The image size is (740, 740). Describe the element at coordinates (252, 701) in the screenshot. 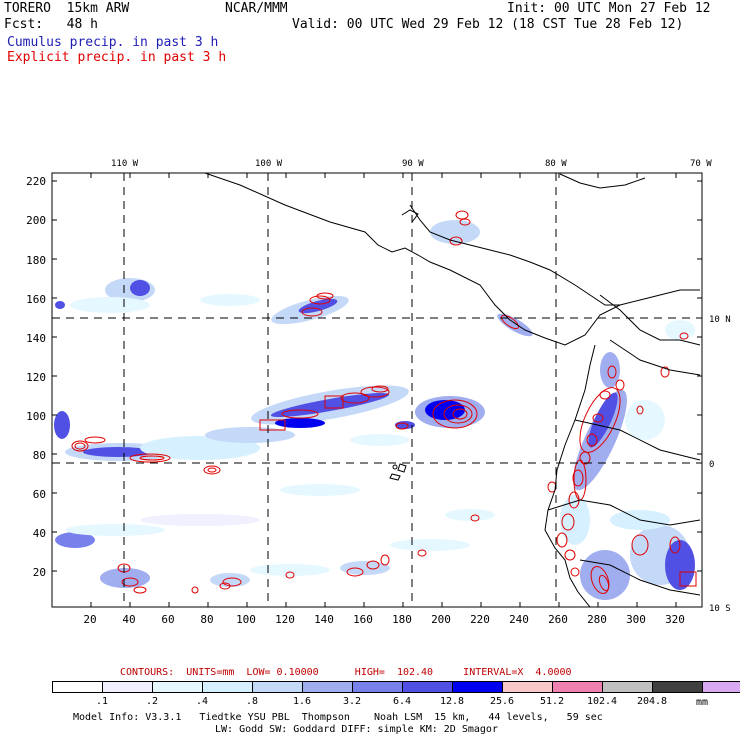

I see `colorbar-label: .8` at that location.